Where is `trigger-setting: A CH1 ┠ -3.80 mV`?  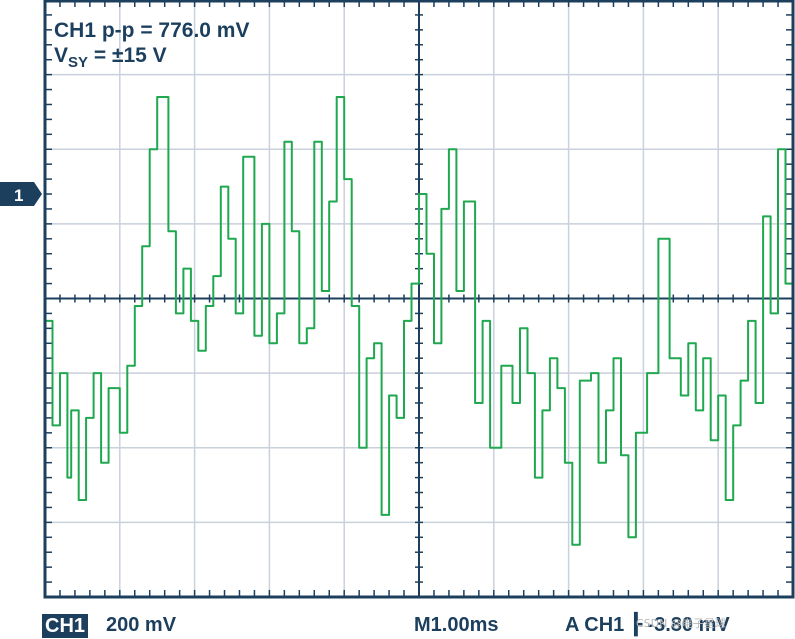 trigger-setting: A CH1 ┠ -3.80 mV is located at coordinates (647, 625).